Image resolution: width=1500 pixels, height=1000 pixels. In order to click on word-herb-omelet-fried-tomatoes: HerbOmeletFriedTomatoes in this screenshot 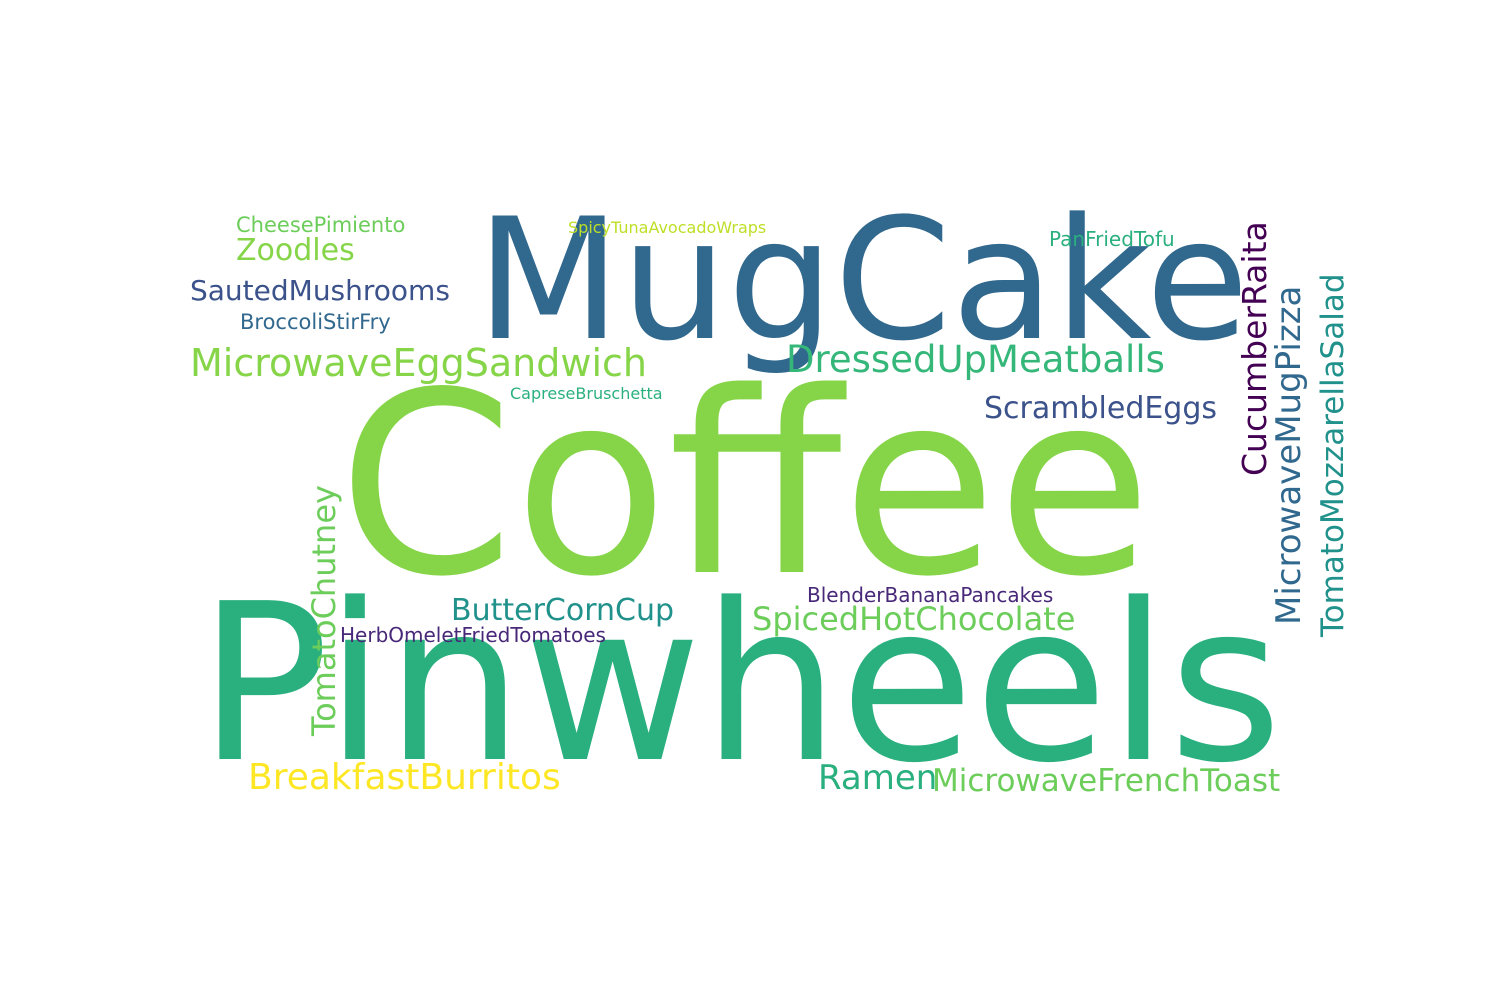, I will do `click(473, 635)`.